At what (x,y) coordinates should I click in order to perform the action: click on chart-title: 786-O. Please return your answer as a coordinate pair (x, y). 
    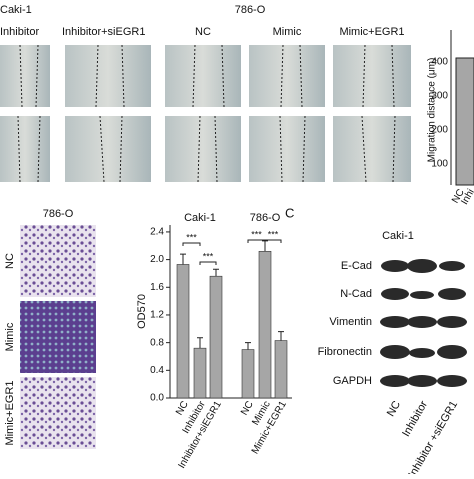
    Looking at the image, I should click on (265, 218).